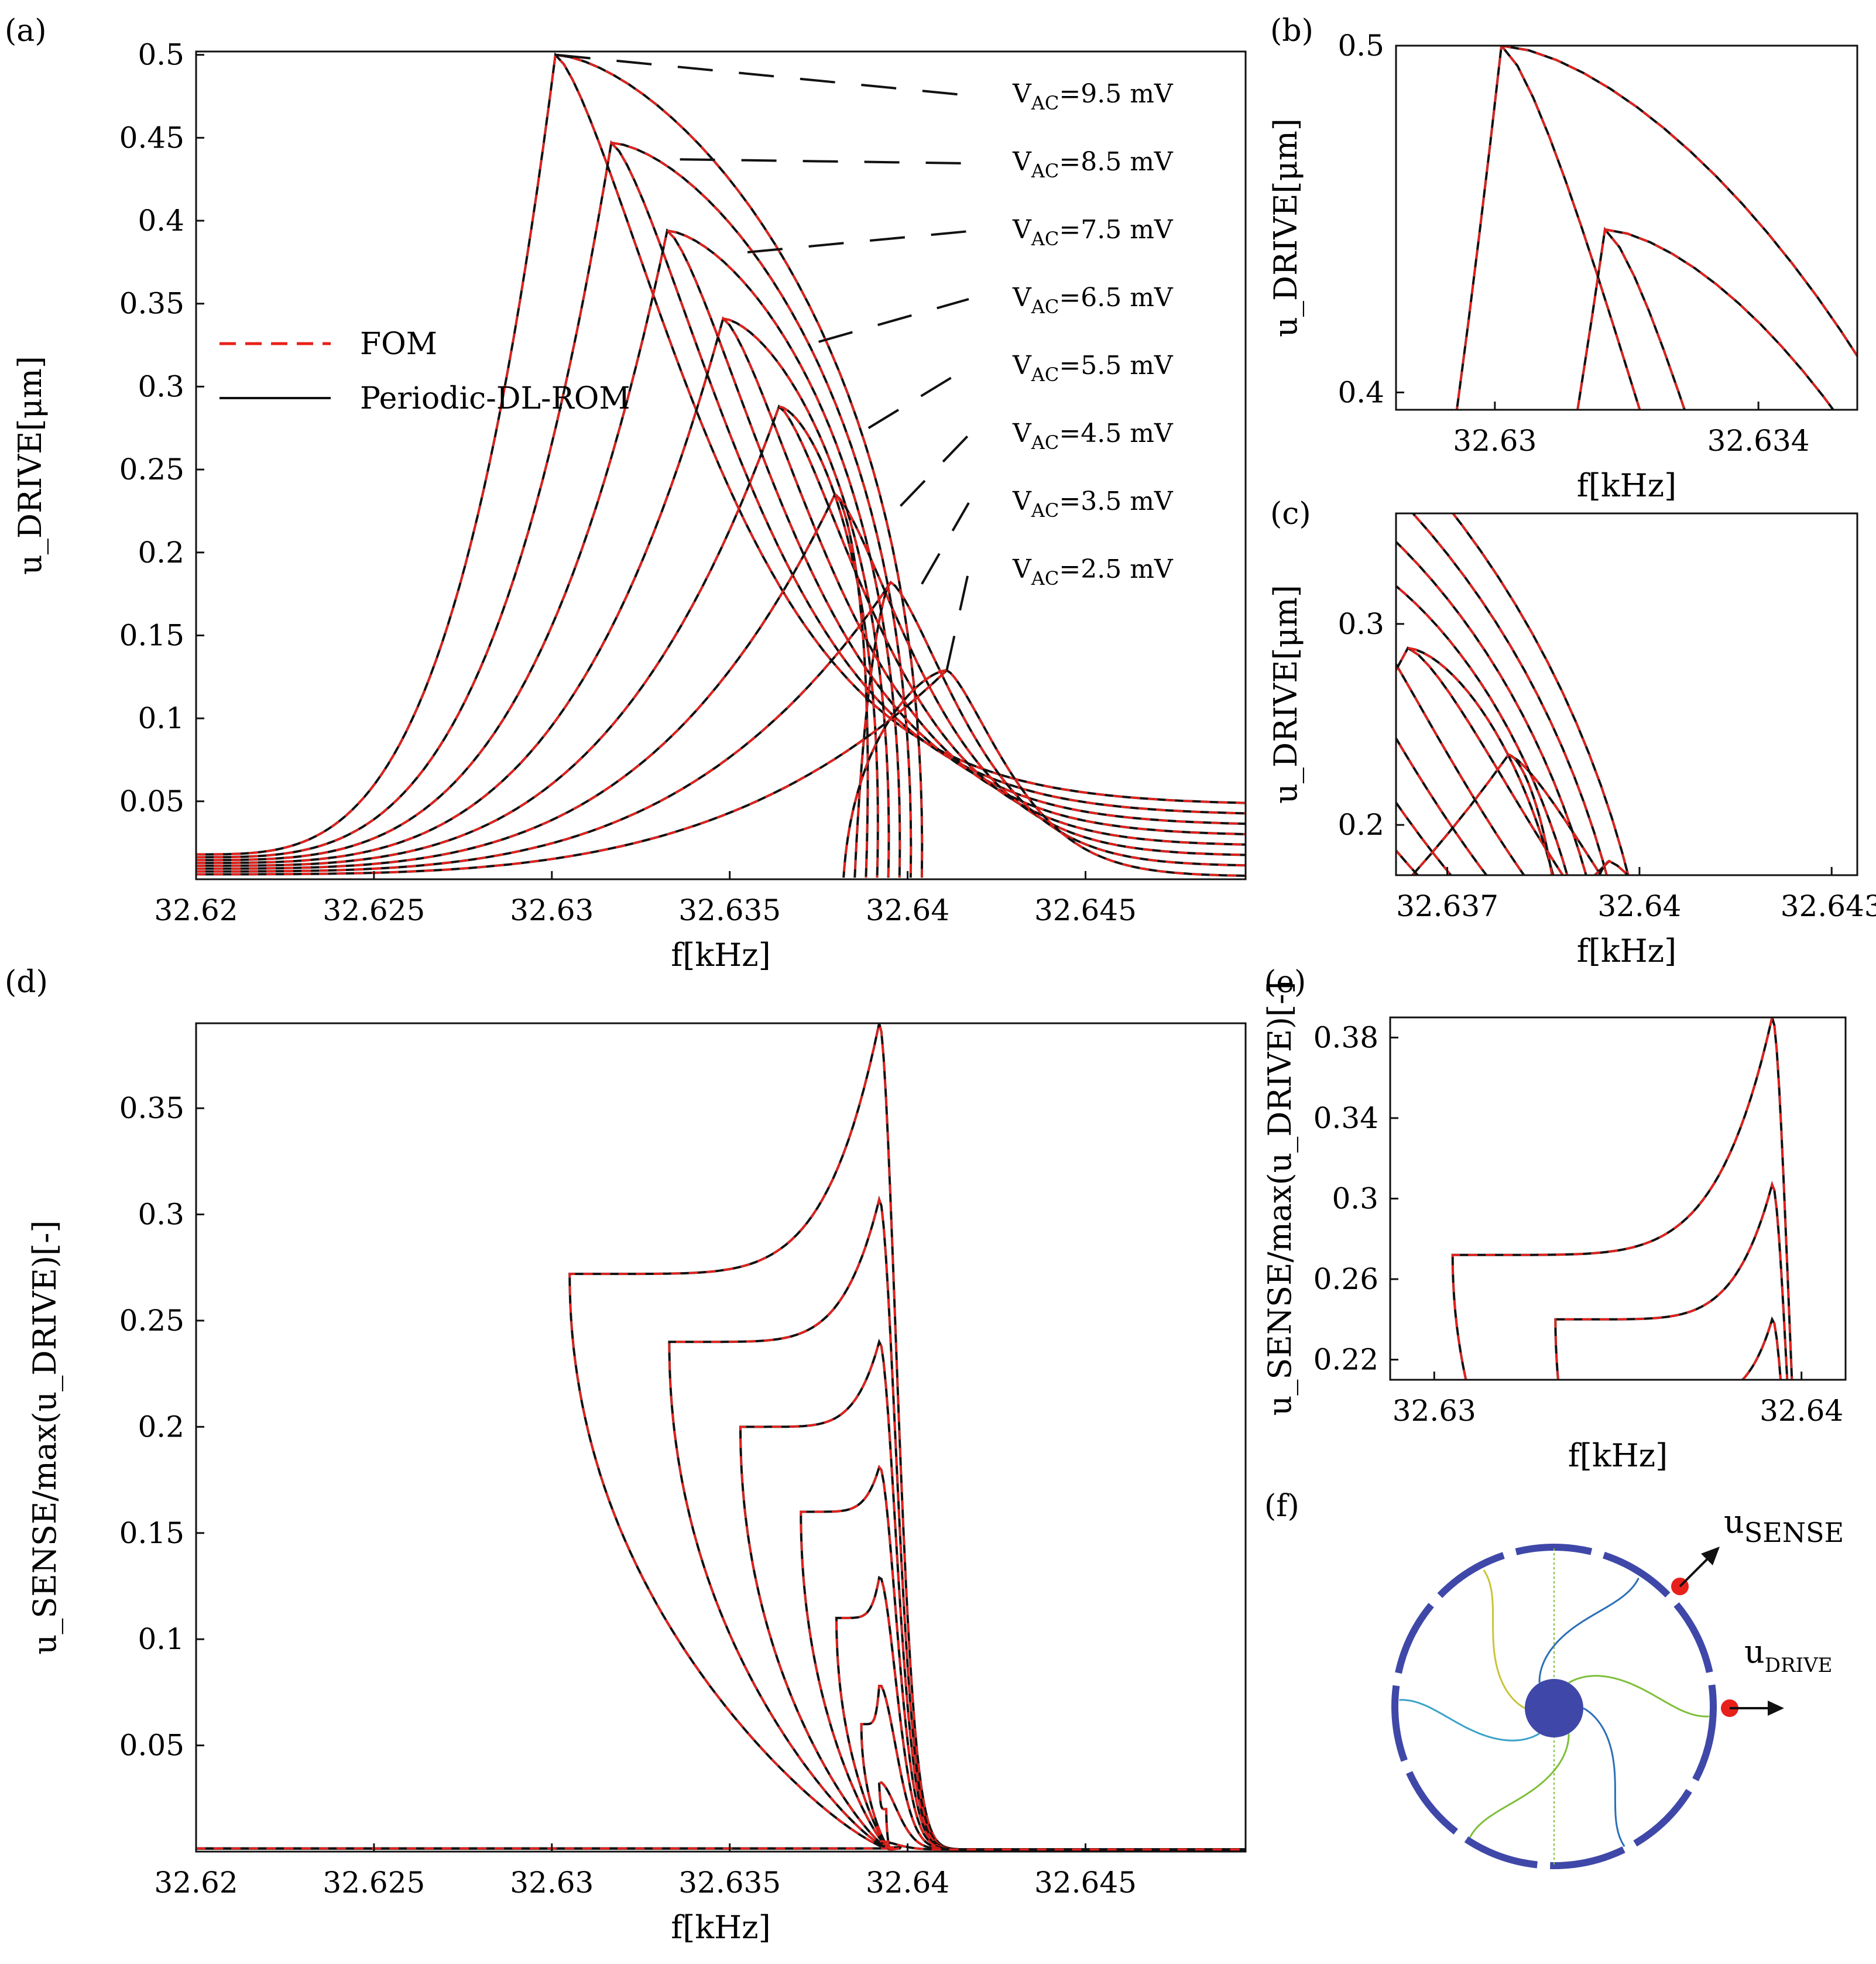 This screenshot has height=1964, width=1876. I want to click on panel-d-ylabel: u_SENSE/max(u_DRIVE)[-], so click(44, 1438).